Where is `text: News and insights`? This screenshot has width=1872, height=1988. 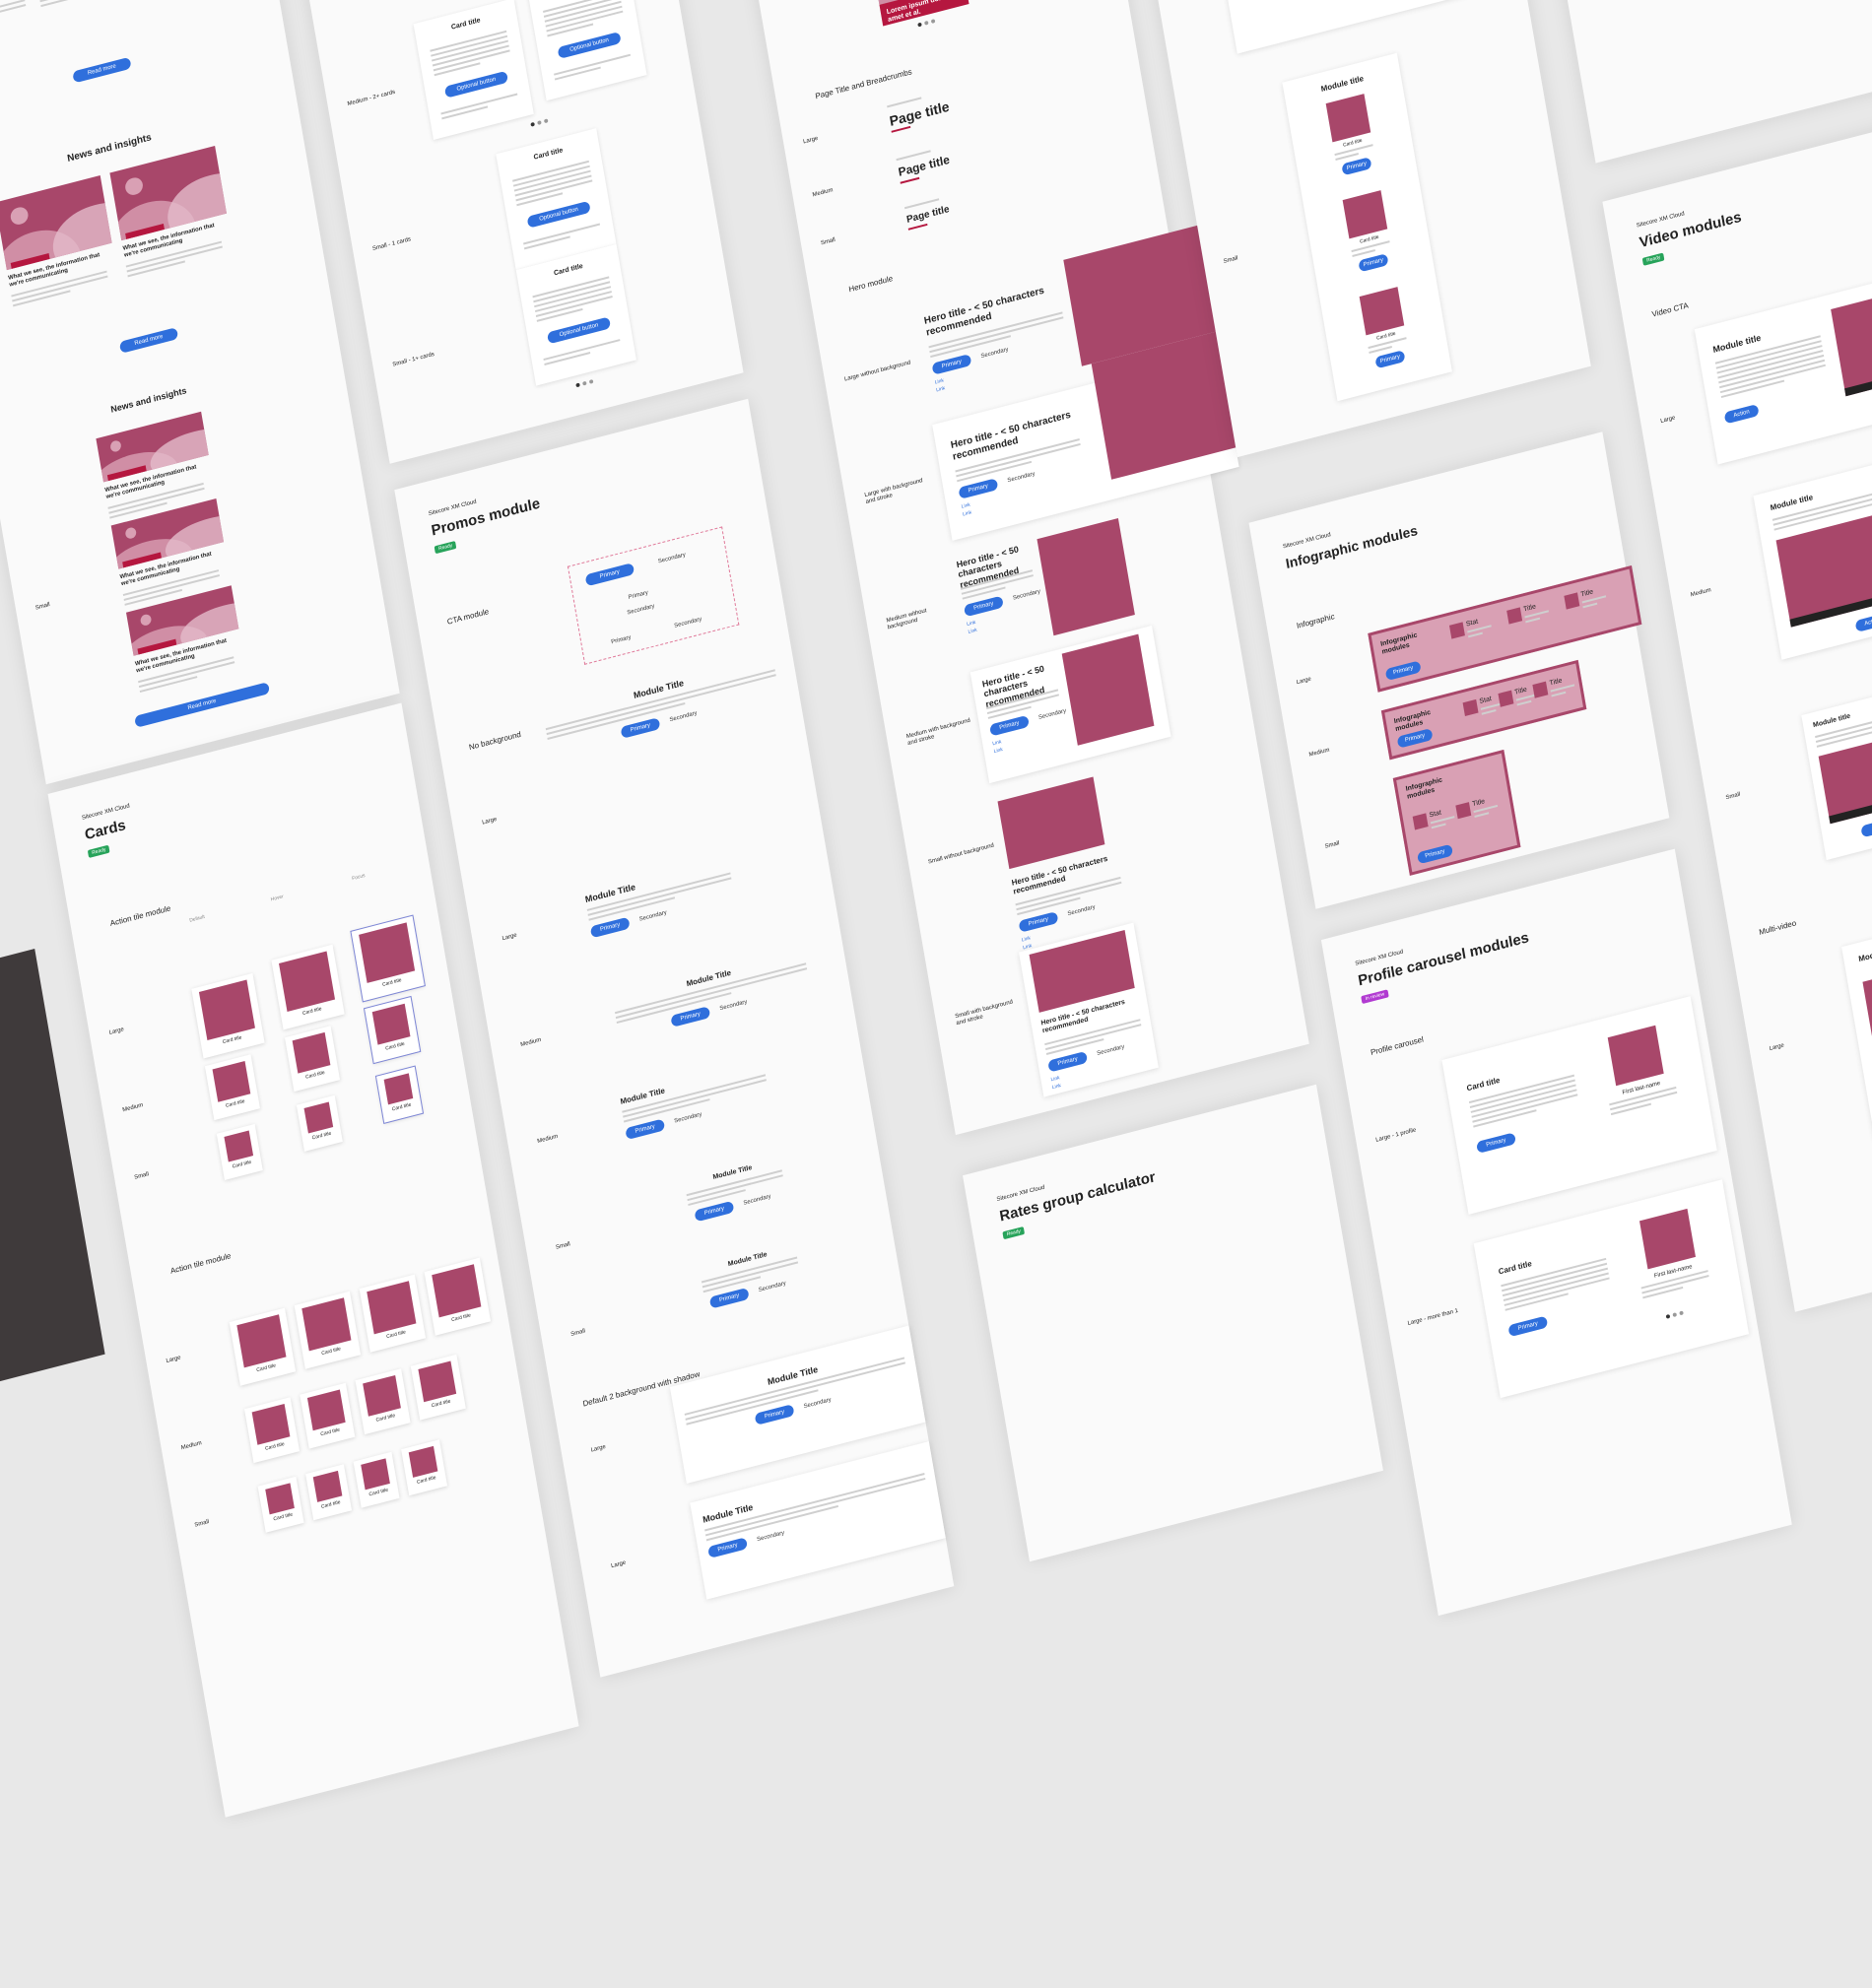 text: News and insights is located at coordinates (148, 400).